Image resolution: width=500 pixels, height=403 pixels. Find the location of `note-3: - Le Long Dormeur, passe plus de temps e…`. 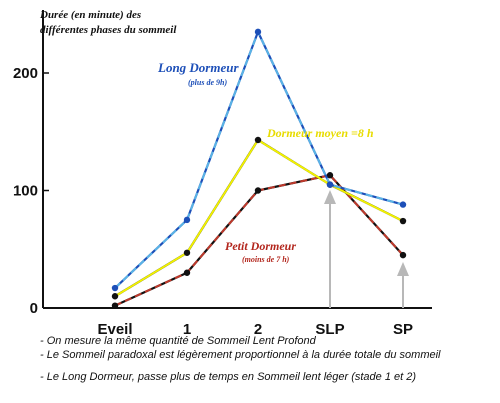

note-3: - Le Long Dormeur, passe plus de temps e… is located at coordinates (228, 377).